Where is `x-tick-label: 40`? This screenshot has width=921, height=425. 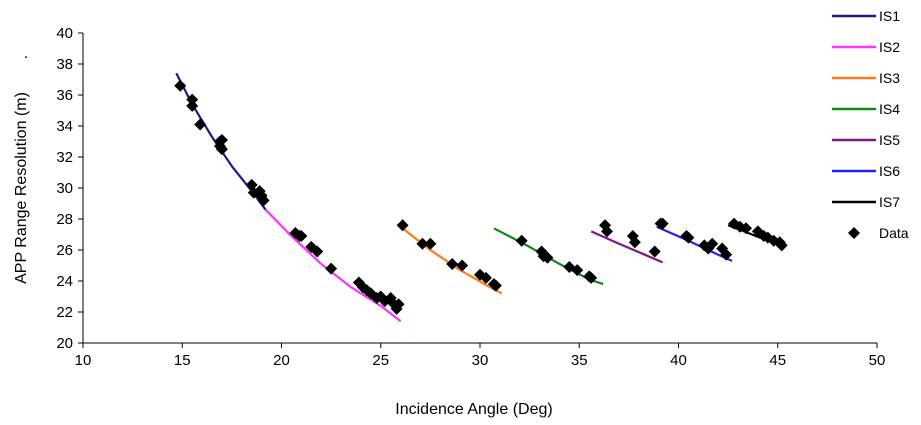 x-tick-label: 40 is located at coordinates (678, 360).